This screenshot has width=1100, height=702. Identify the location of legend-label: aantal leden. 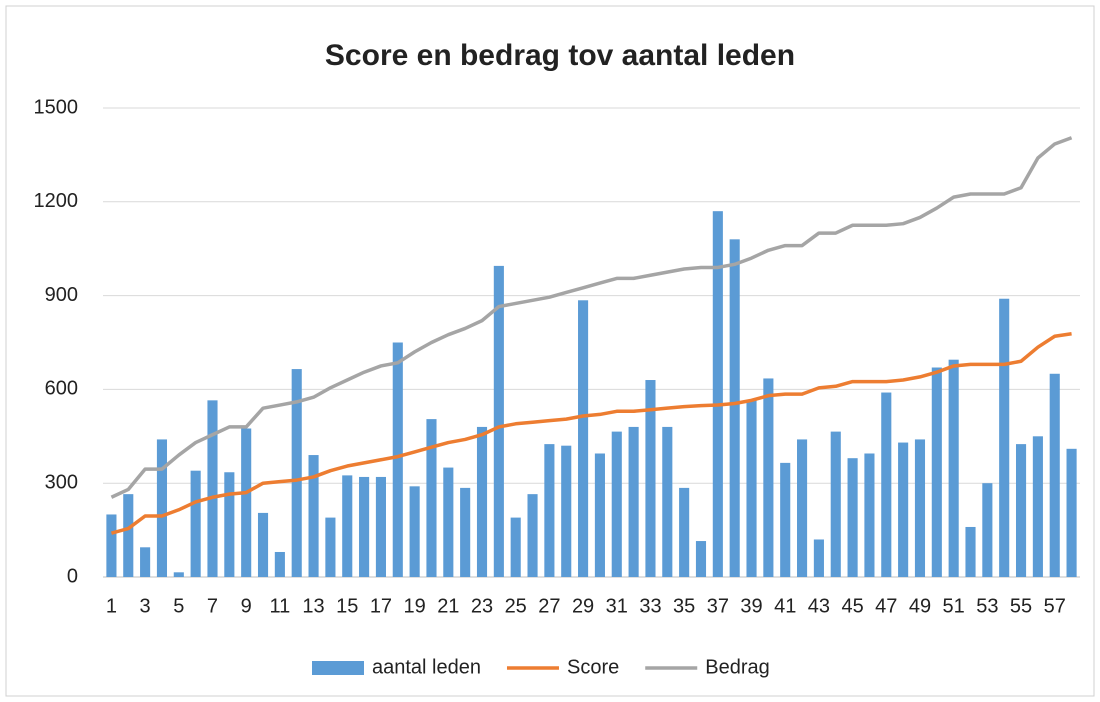
(426, 667).